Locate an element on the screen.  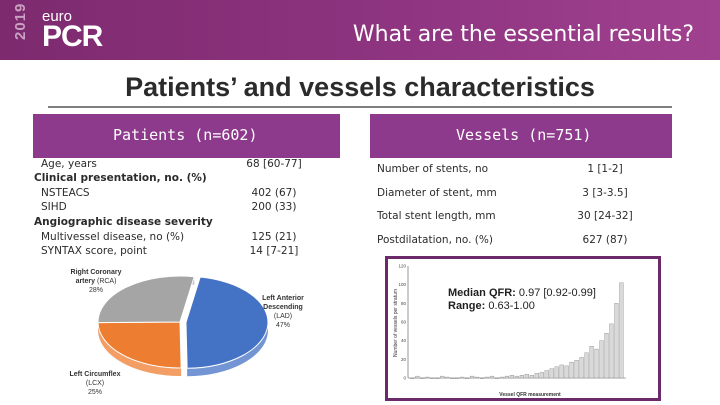
median-value: 0.97 [0.92-0.99] is located at coordinates (557, 293).